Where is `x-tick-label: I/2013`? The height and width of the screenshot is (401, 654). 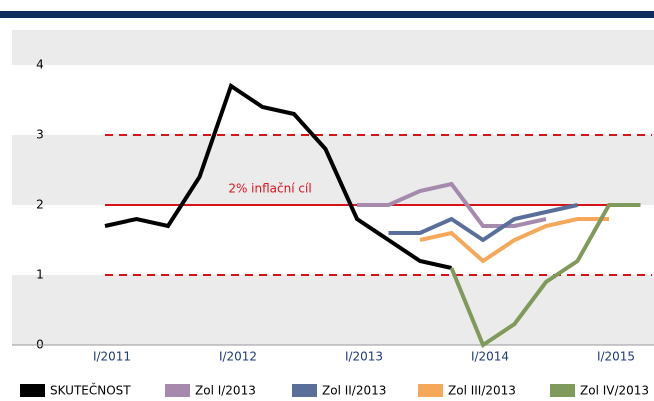 x-tick-label: I/2013 is located at coordinates (364, 357).